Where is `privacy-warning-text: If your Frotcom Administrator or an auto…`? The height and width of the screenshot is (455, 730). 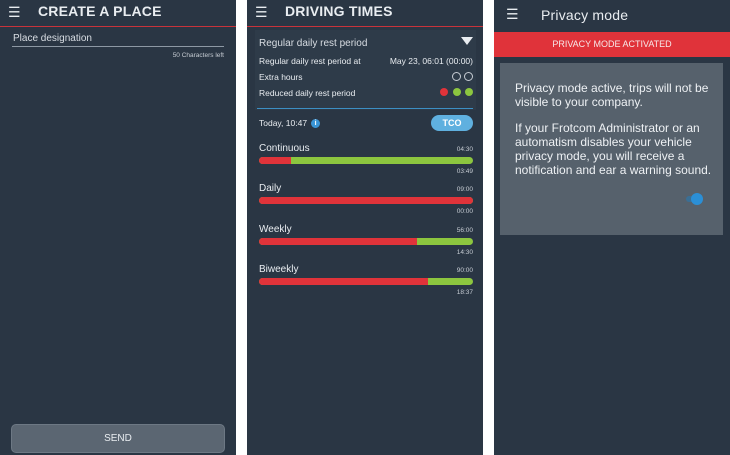
privacy-warning-text: If your Frotcom Administrator or an auto… is located at coordinates (613, 149).